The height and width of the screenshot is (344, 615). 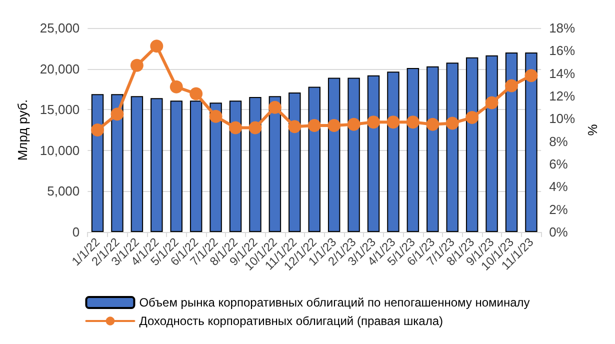 What do you see at coordinates (63, 191) in the screenshot?
I see `y-tick-label: 5,000` at bounding box center [63, 191].